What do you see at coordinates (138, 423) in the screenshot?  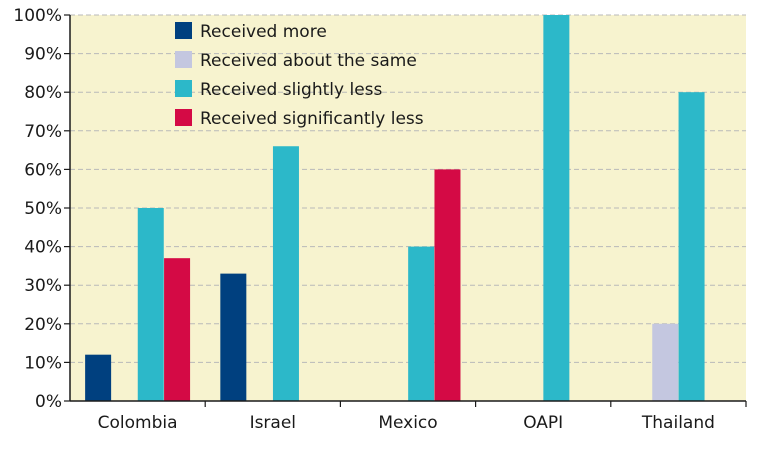 I see `x-tick-label: Colombia` at bounding box center [138, 423].